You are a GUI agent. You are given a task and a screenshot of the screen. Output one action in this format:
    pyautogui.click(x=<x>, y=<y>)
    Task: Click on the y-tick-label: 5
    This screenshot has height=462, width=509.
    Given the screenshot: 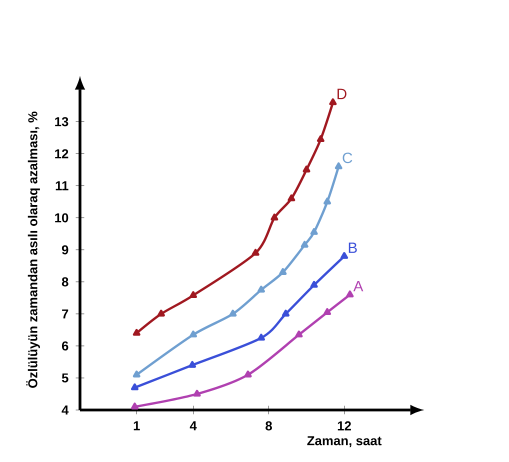 What is the action you would take?
    pyautogui.click(x=65, y=377)
    